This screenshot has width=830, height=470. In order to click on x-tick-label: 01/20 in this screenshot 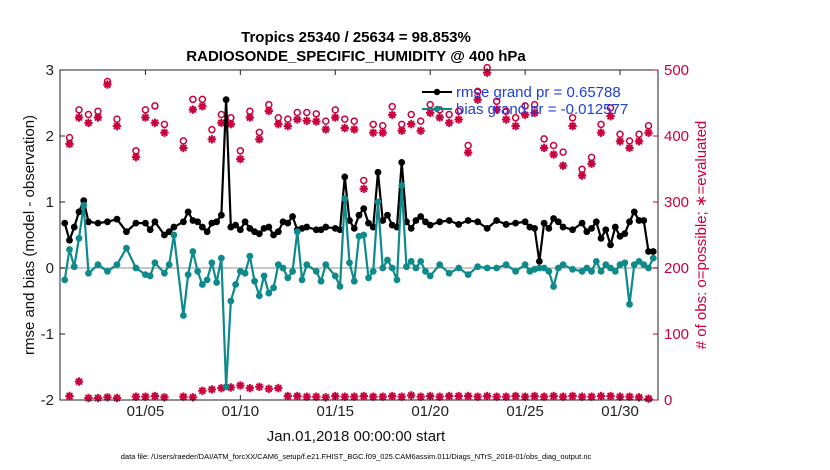, I will do `click(430, 411)`.